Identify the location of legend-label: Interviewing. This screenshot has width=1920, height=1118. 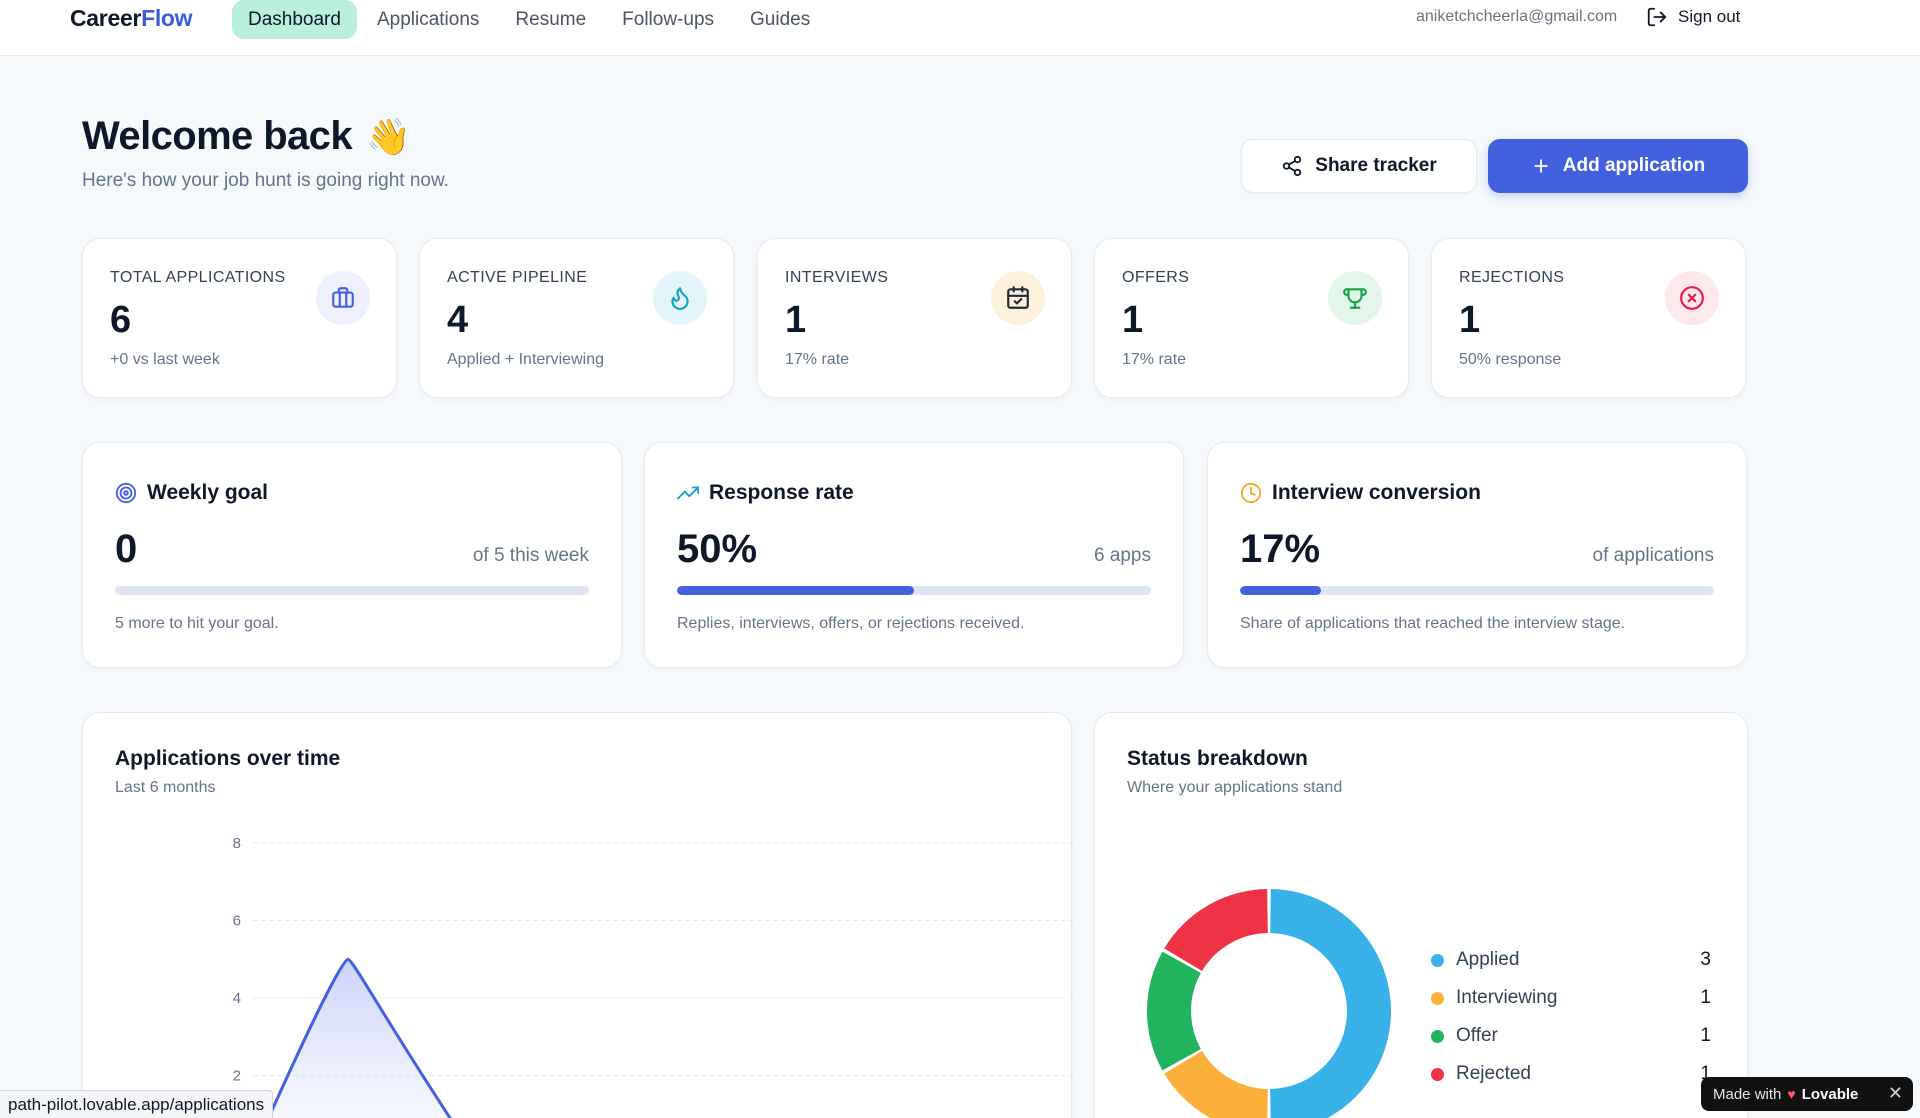
(1507, 997).